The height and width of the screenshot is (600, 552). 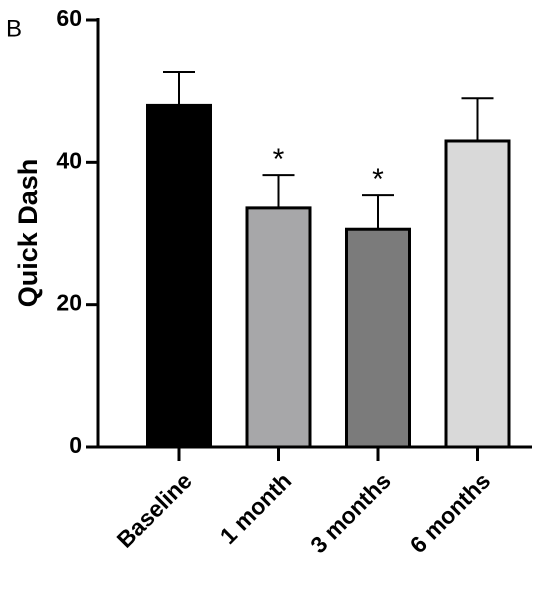 I want to click on x-tick-label: 6 months, so click(x=450, y=512).